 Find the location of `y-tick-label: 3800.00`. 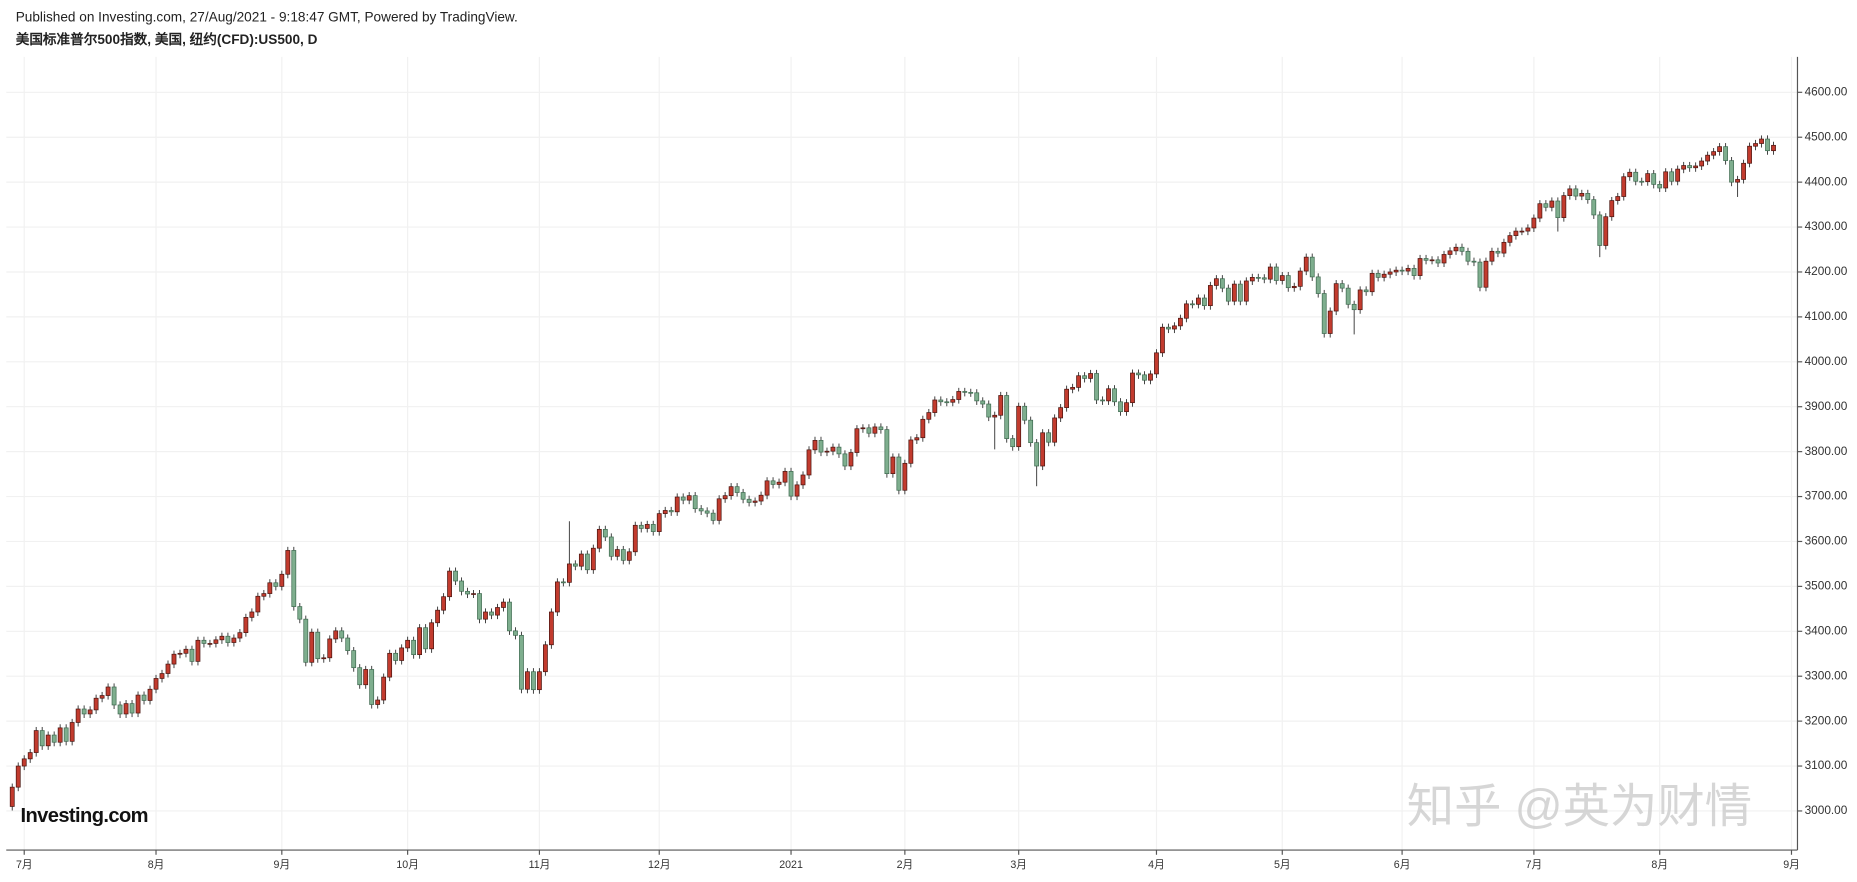

y-tick-label: 3800.00 is located at coordinates (1826, 451).